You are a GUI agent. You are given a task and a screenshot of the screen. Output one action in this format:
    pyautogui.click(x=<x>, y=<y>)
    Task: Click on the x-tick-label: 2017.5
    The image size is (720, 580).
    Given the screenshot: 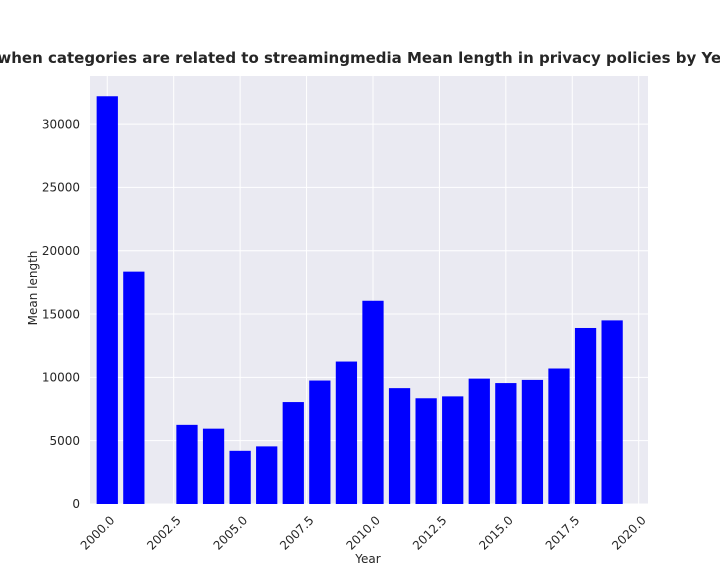 What is the action you would take?
    pyautogui.click(x=563, y=533)
    